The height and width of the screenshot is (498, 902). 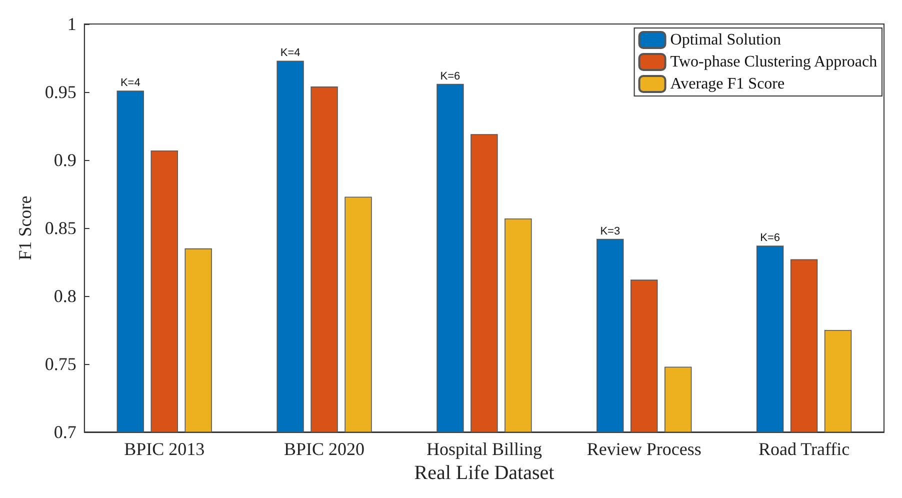 What do you see at coordinates (60, 228) in the screenshot?
I see `y-tick-label: 0.85` at bounding box center [60, 228].